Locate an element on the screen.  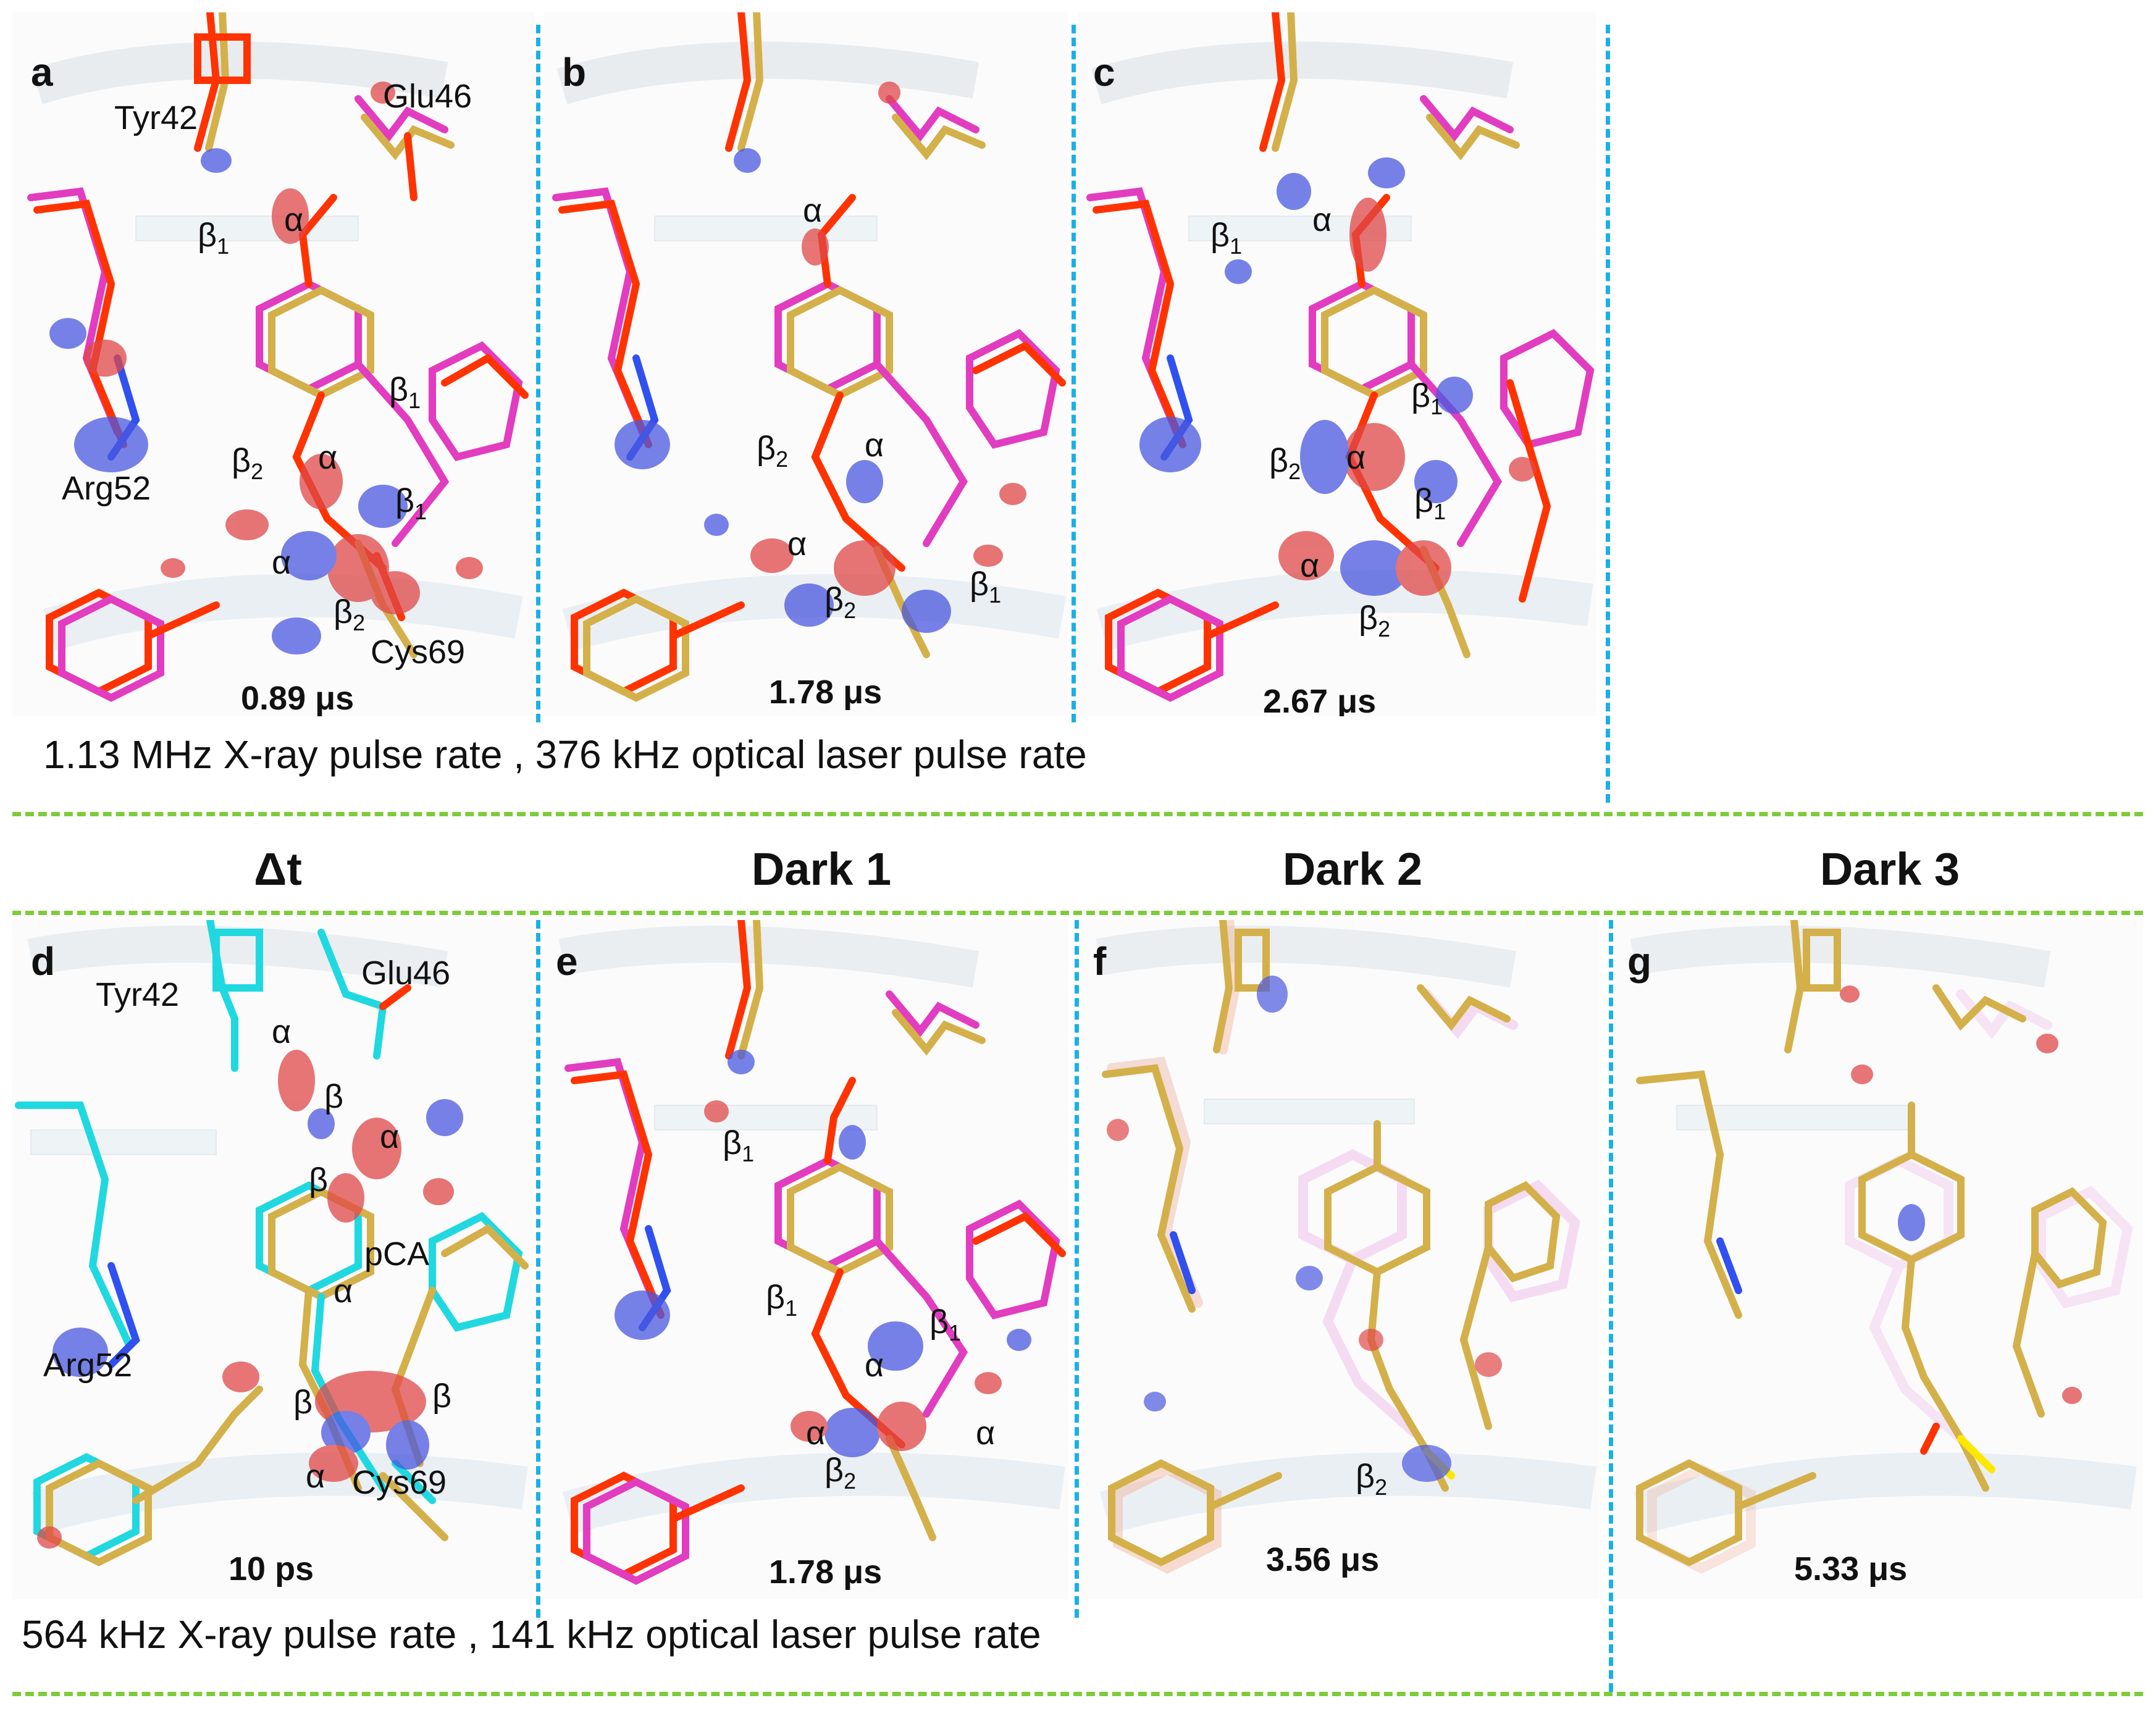
panel-letter: d is located at coordinates (44, 961).